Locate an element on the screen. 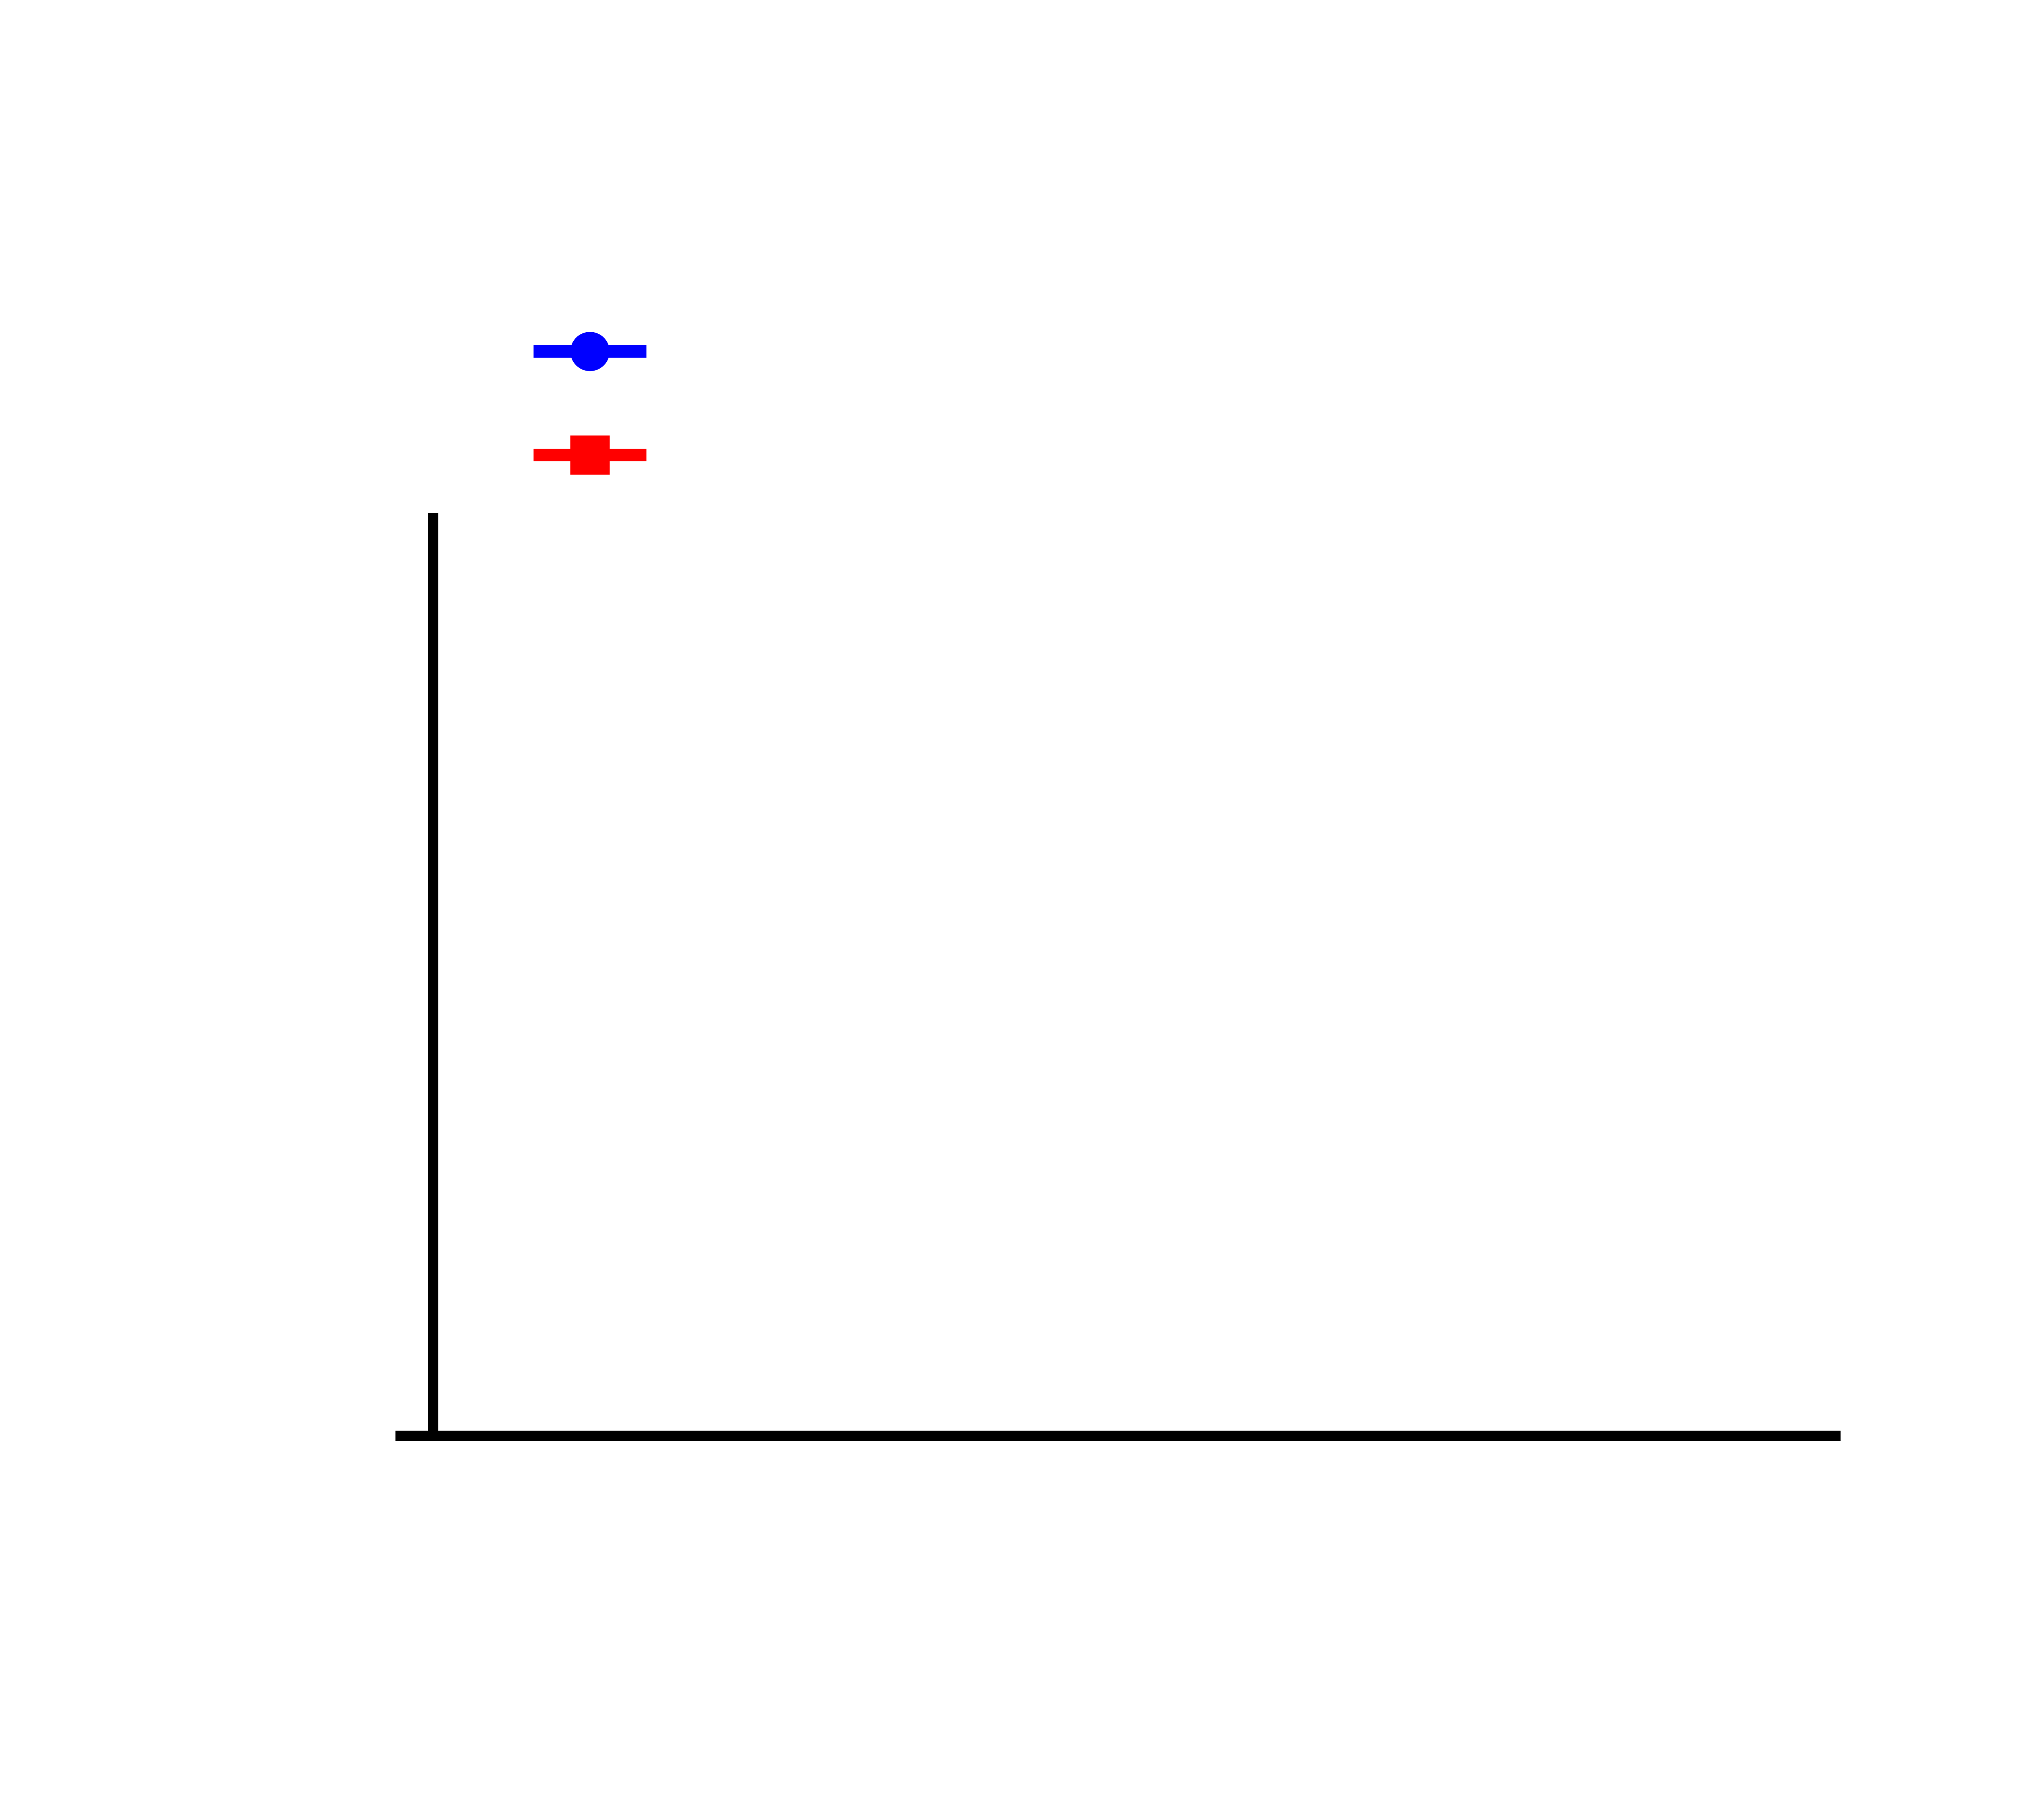 This screenshot has height=1820, width=2043. legend-circle-marker-icon is located at coordinates (590, 351).